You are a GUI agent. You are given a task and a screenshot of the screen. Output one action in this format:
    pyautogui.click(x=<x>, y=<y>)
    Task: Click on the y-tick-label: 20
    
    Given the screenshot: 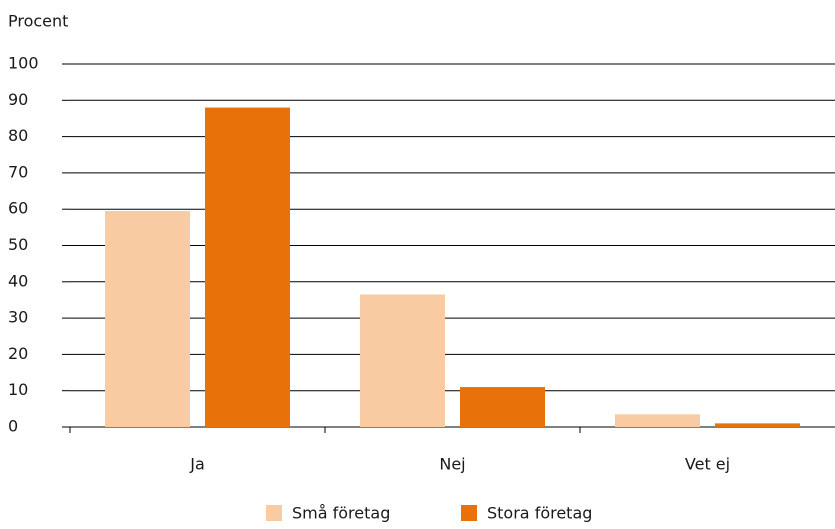 What is the action you would take?
    pyautogui.click(x=18, y=353)
    